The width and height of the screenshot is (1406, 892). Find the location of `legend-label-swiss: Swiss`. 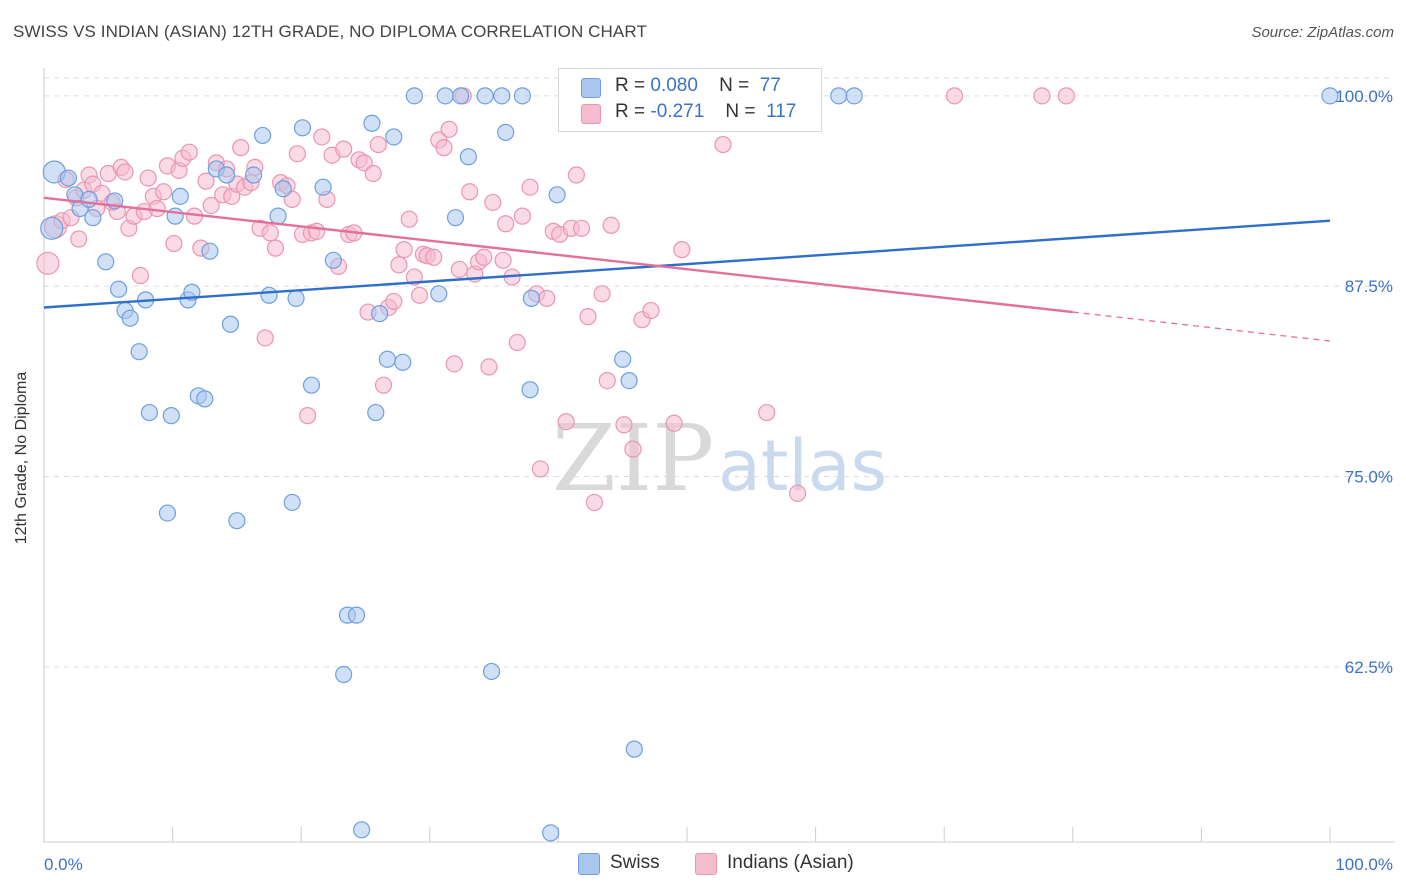

legend-label-swiss: Swiss is located at coordinates (635, 862).